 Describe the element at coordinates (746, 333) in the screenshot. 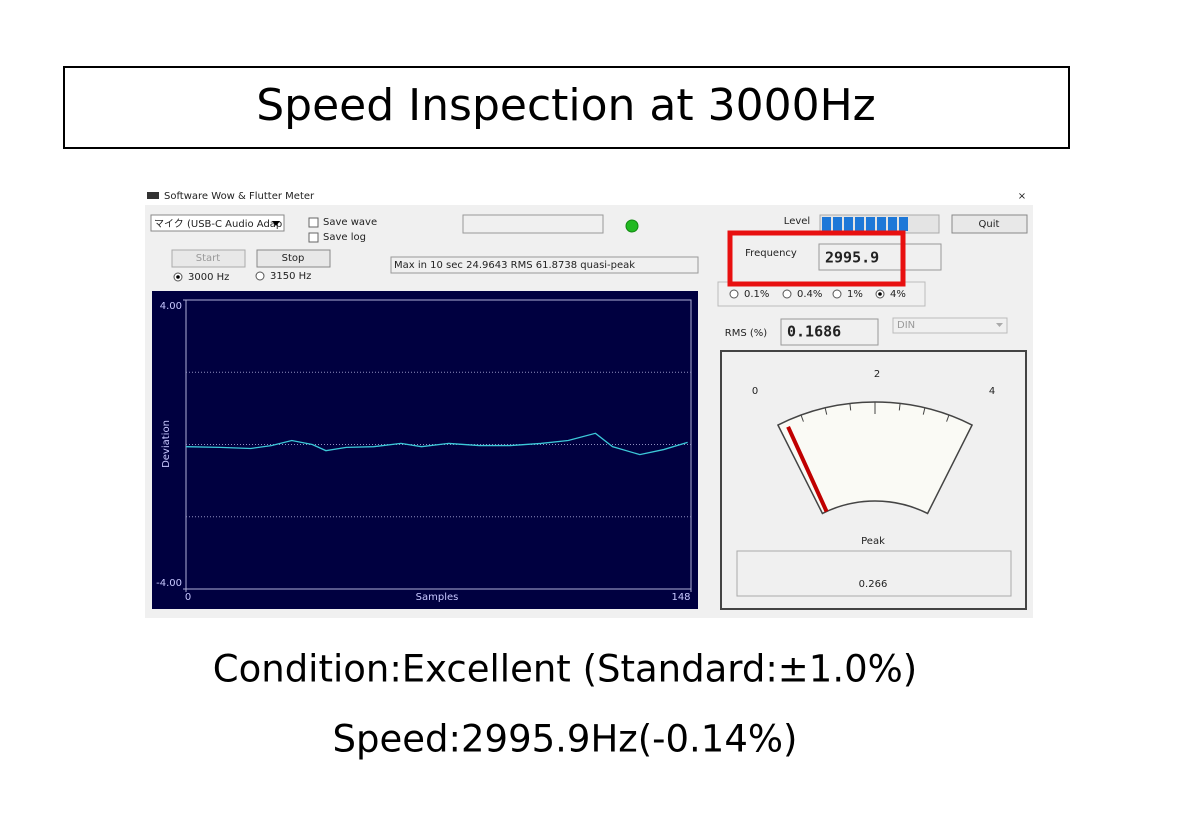

I see `rms-label: RMS (%)` at that location.